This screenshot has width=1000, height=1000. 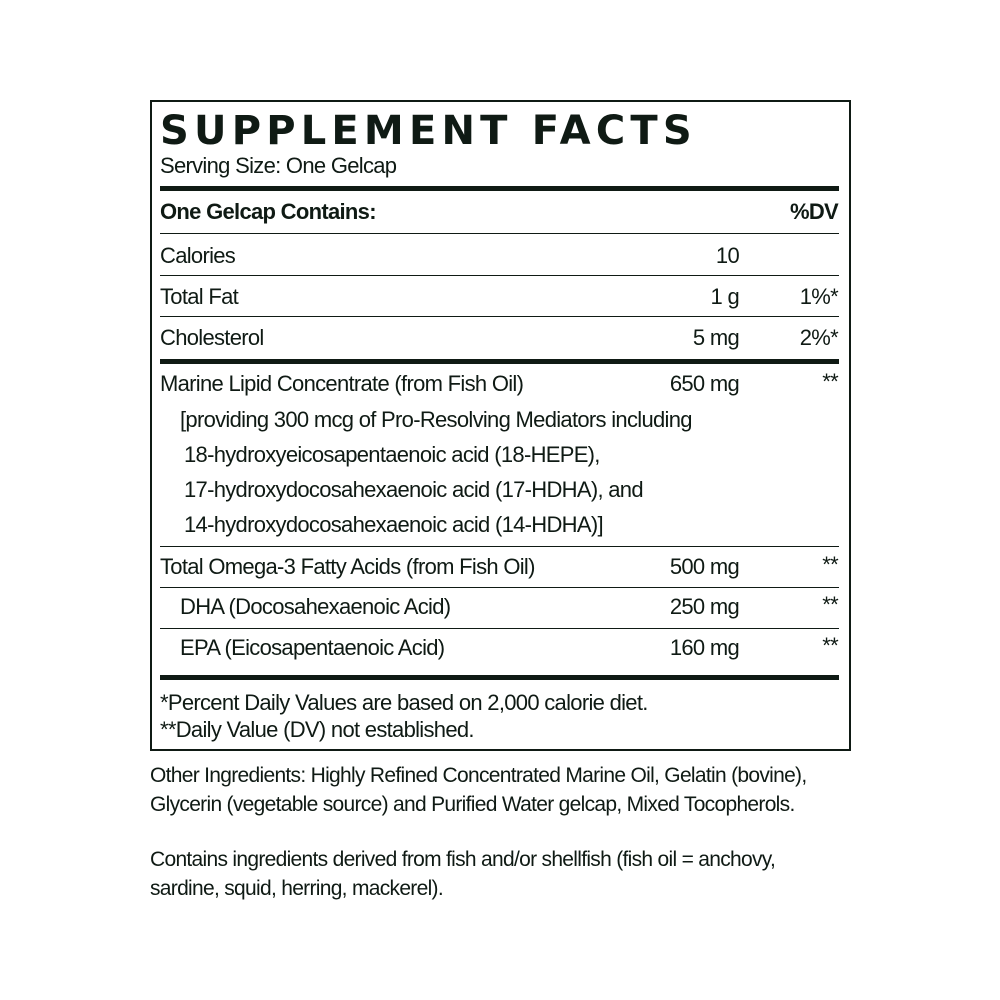 I want to click on nutrient-amount: 650 mg, so click(x=704, y=383).